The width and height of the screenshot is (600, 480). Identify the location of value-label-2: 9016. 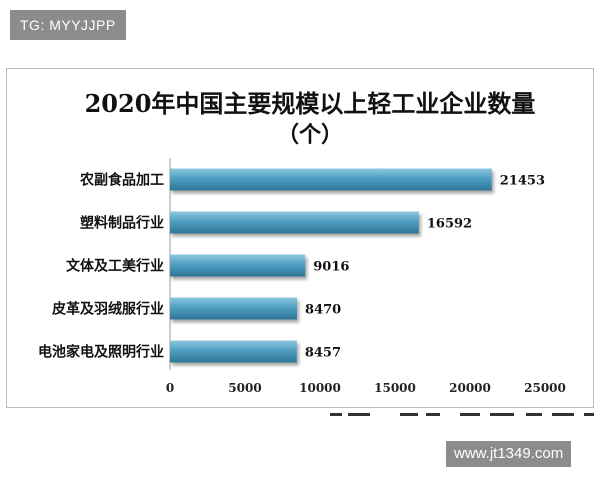
(331, 267).